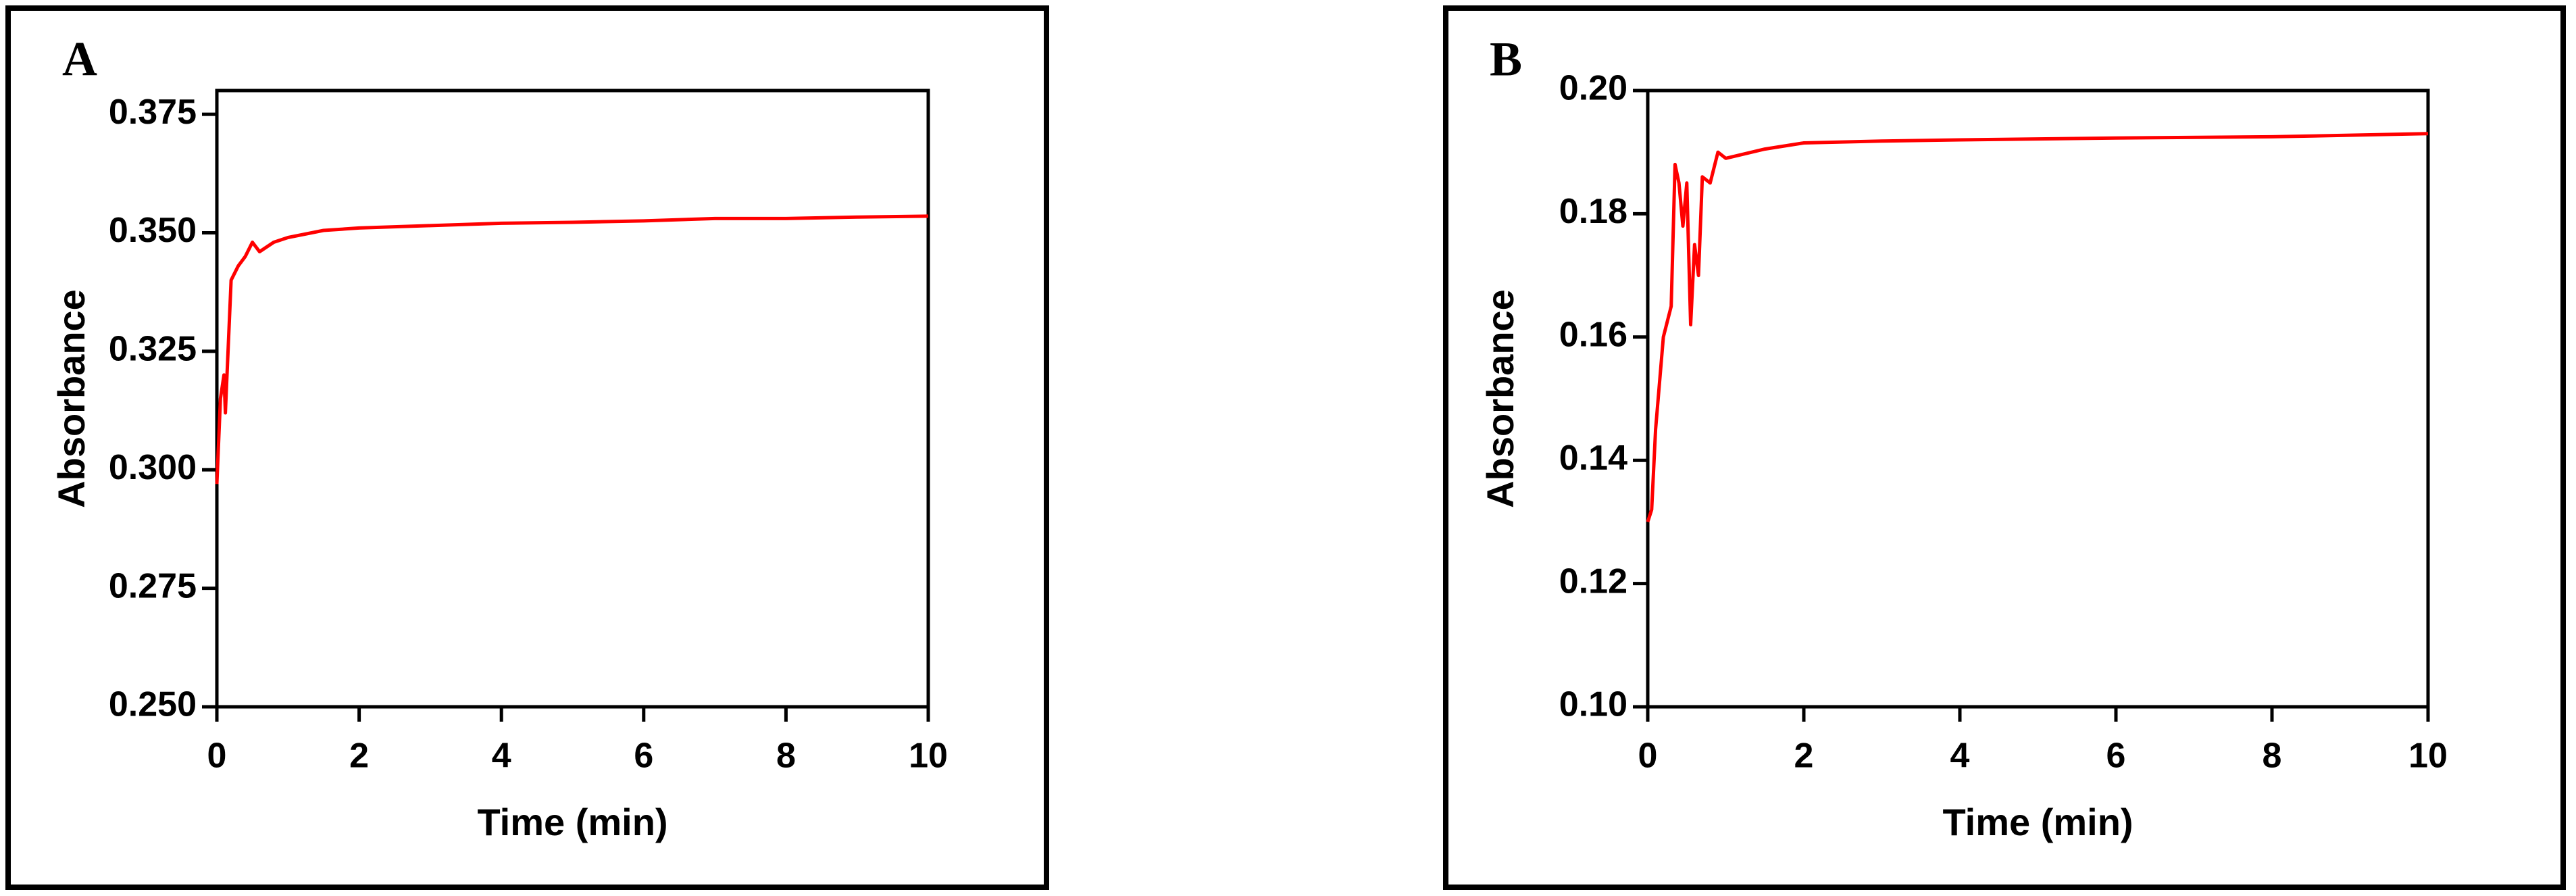 The width and height of the screenshot is (2576, 896). I want to click on y-tick-label: 0.18, so click(1593, 211).